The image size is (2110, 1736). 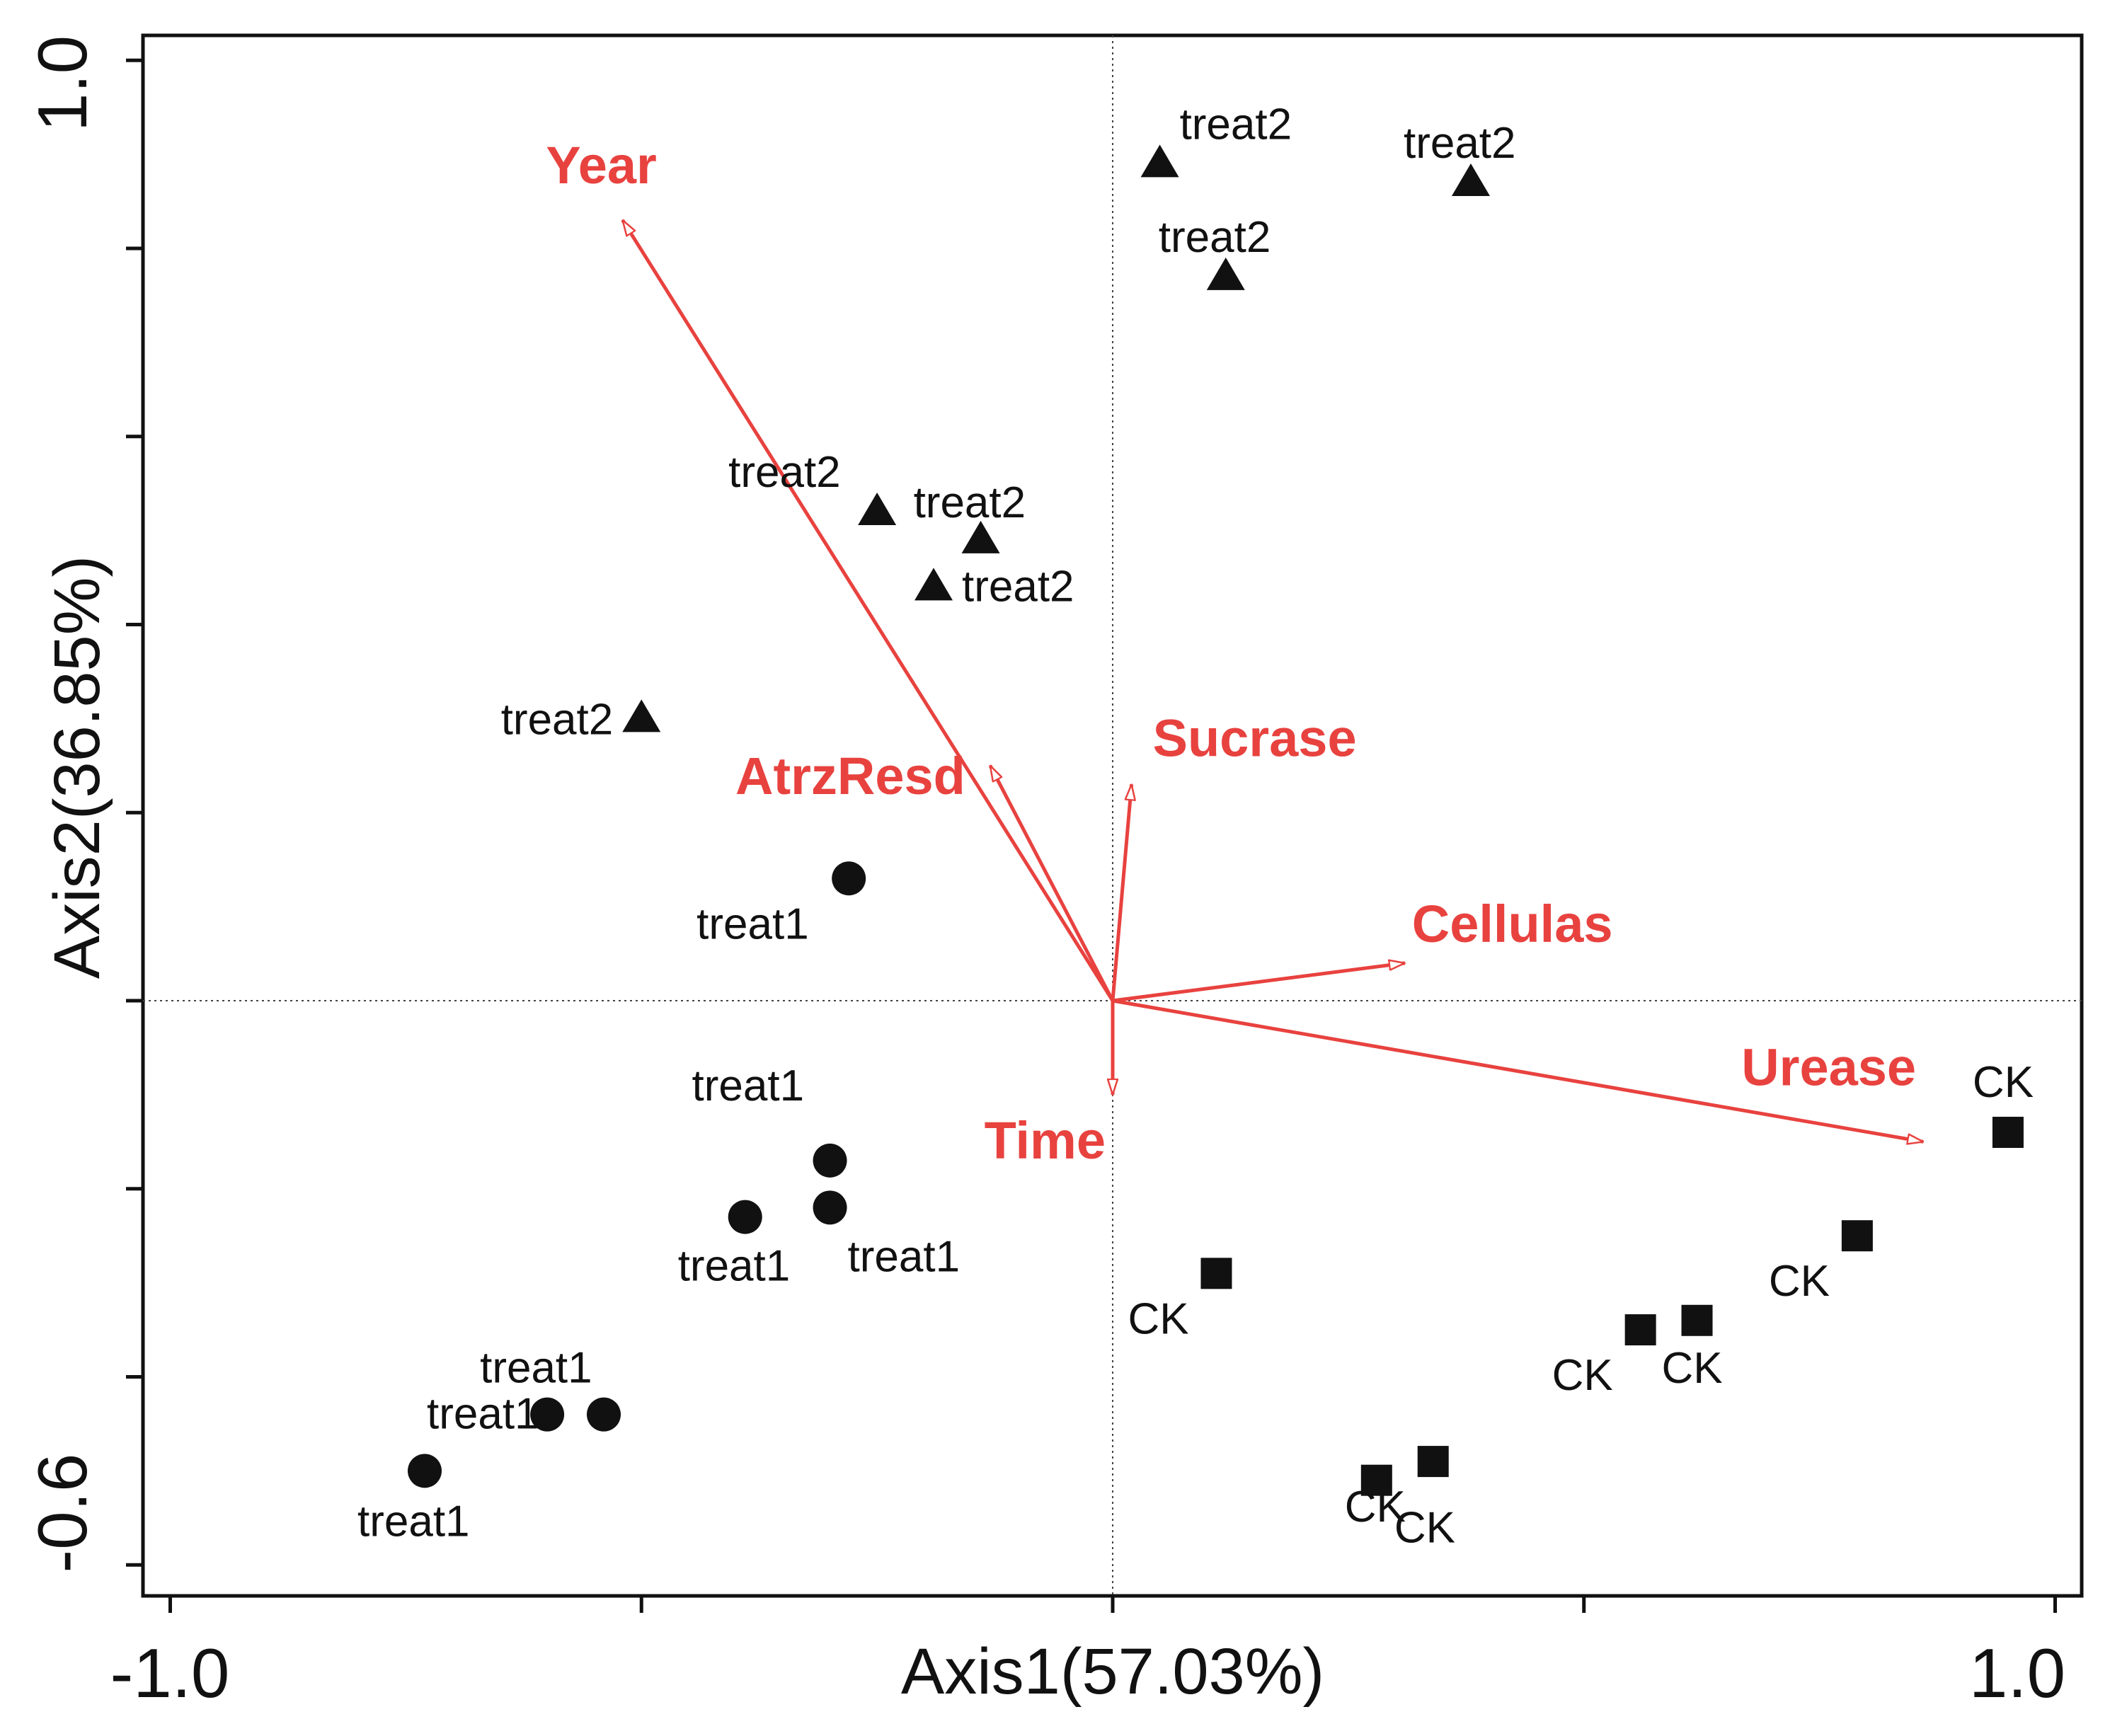 What do you see at coordinates (1158, 1319) in the screenshot?
I see `ck-label-3: CK` at bounding box center [1158, 1319].